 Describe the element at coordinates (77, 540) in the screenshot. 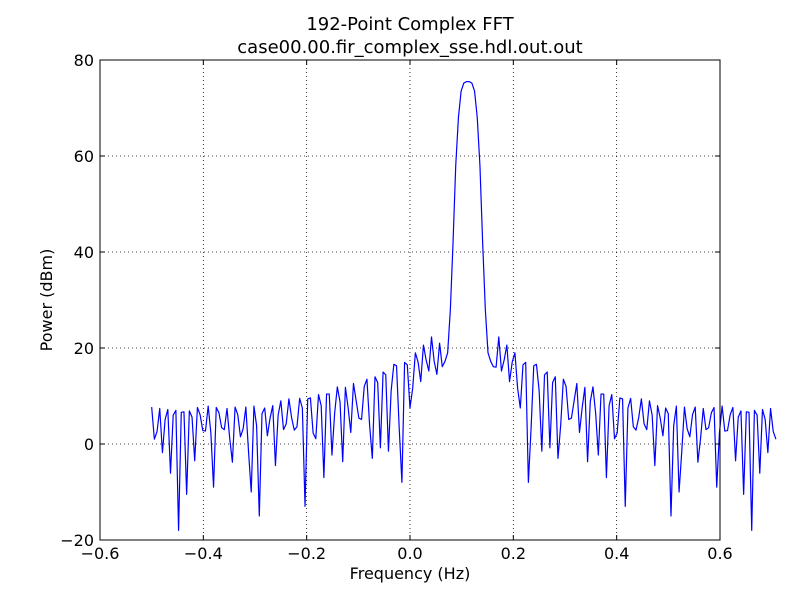

I see `y-tick-label: −20` at that location.